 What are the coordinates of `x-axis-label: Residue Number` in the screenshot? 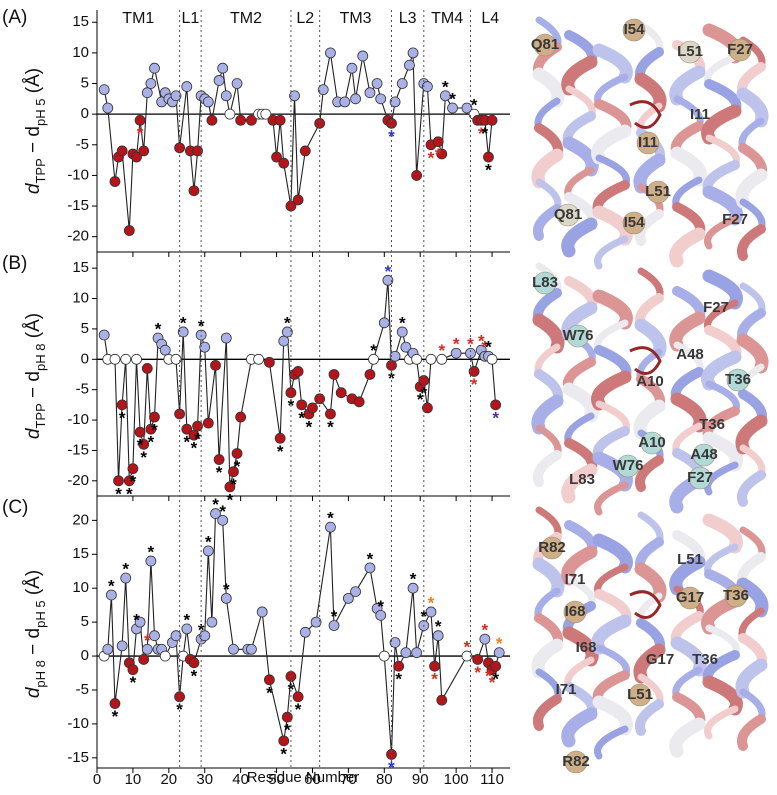 It's located at (303, 777).